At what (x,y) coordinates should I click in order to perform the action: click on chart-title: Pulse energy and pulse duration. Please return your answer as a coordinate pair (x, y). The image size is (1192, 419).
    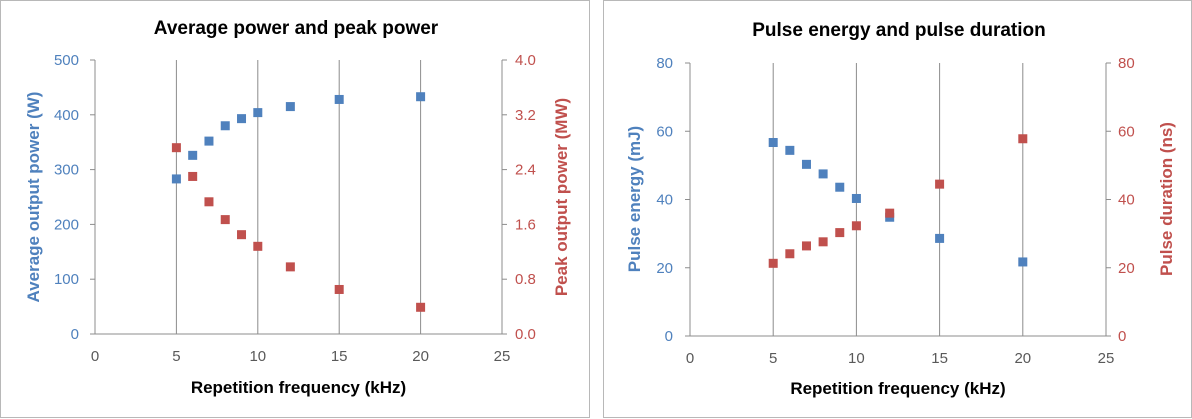
    Looking at the image, I should click on (899, 30).